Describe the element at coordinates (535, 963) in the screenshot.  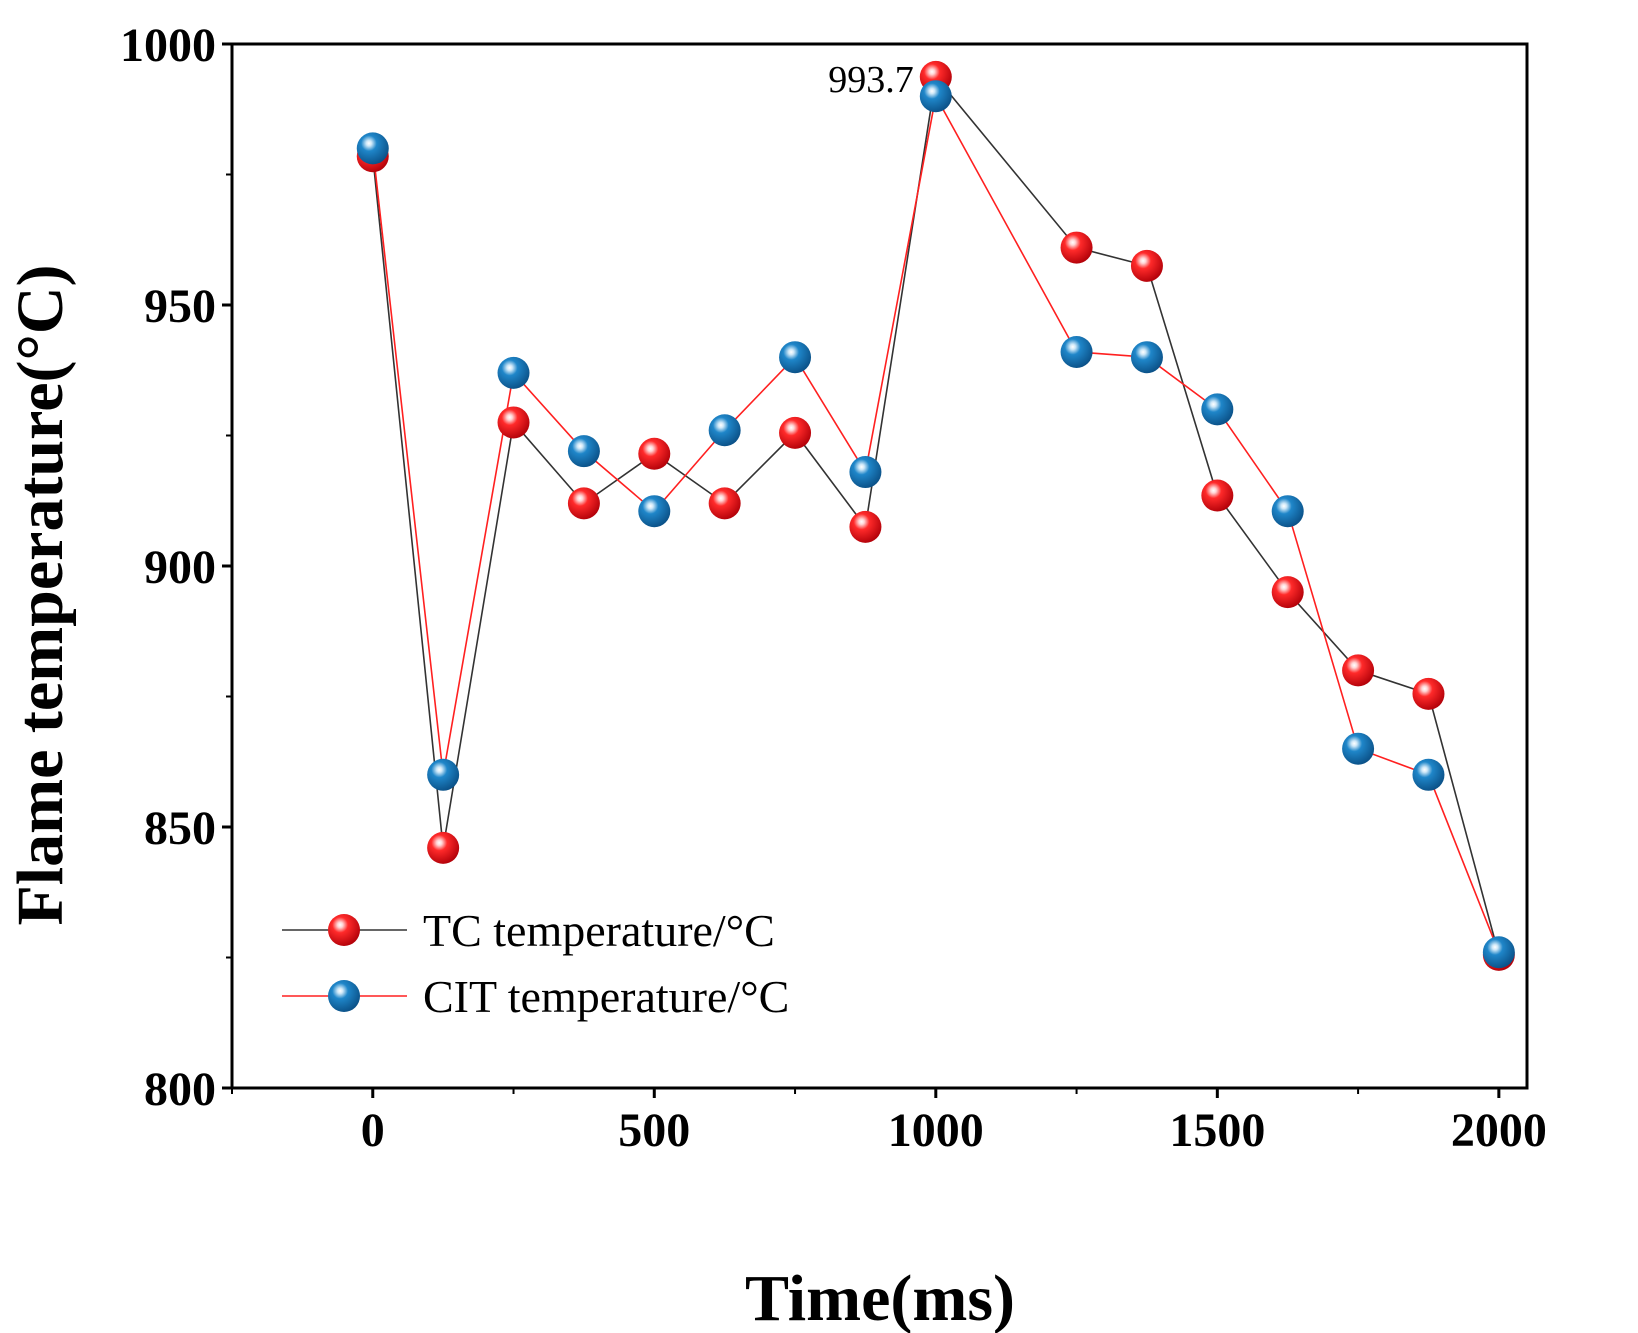
I see `legend: TC temperature/°C CIT temperature/°C` at that location.